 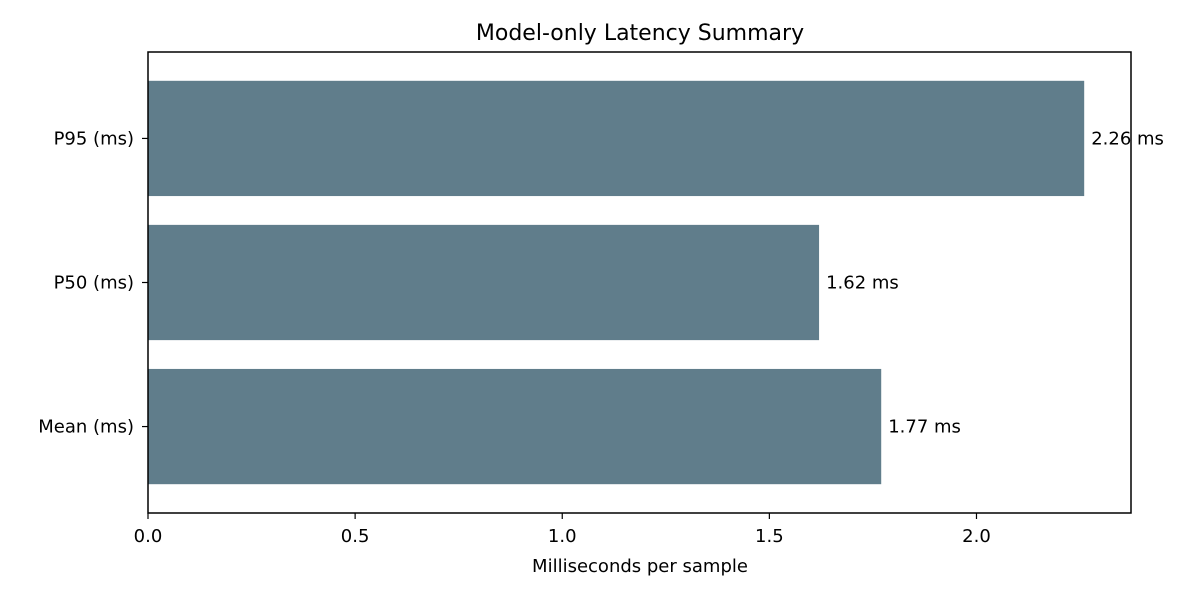 I want to click on bar-mean-ms, so click(x=515, y=426).